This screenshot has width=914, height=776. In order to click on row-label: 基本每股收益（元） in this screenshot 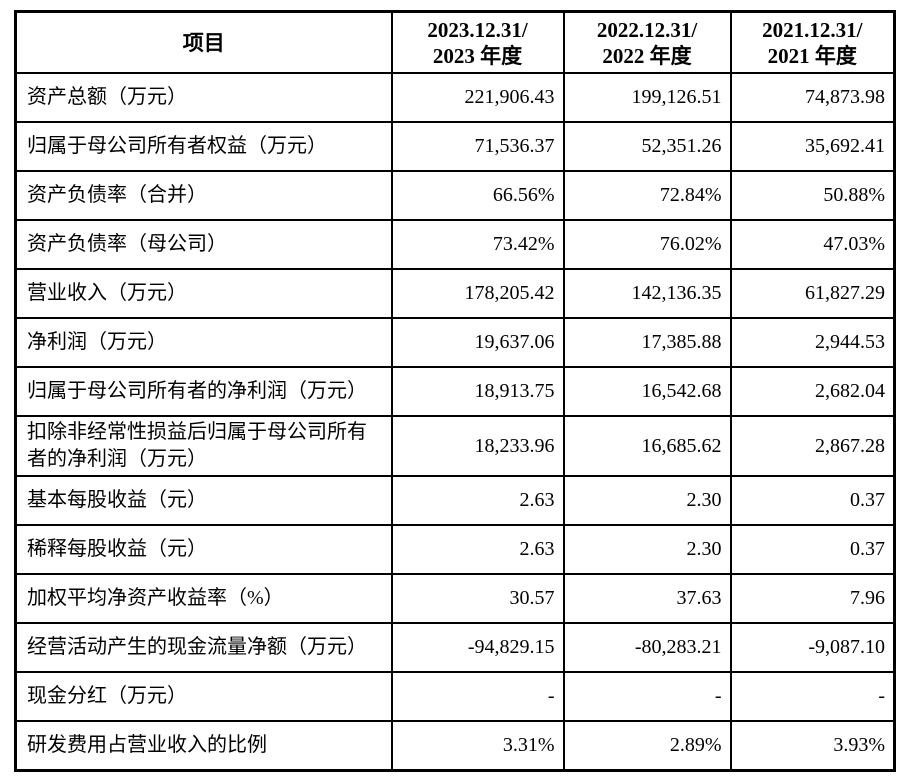, I will do `click(203, 500)`.